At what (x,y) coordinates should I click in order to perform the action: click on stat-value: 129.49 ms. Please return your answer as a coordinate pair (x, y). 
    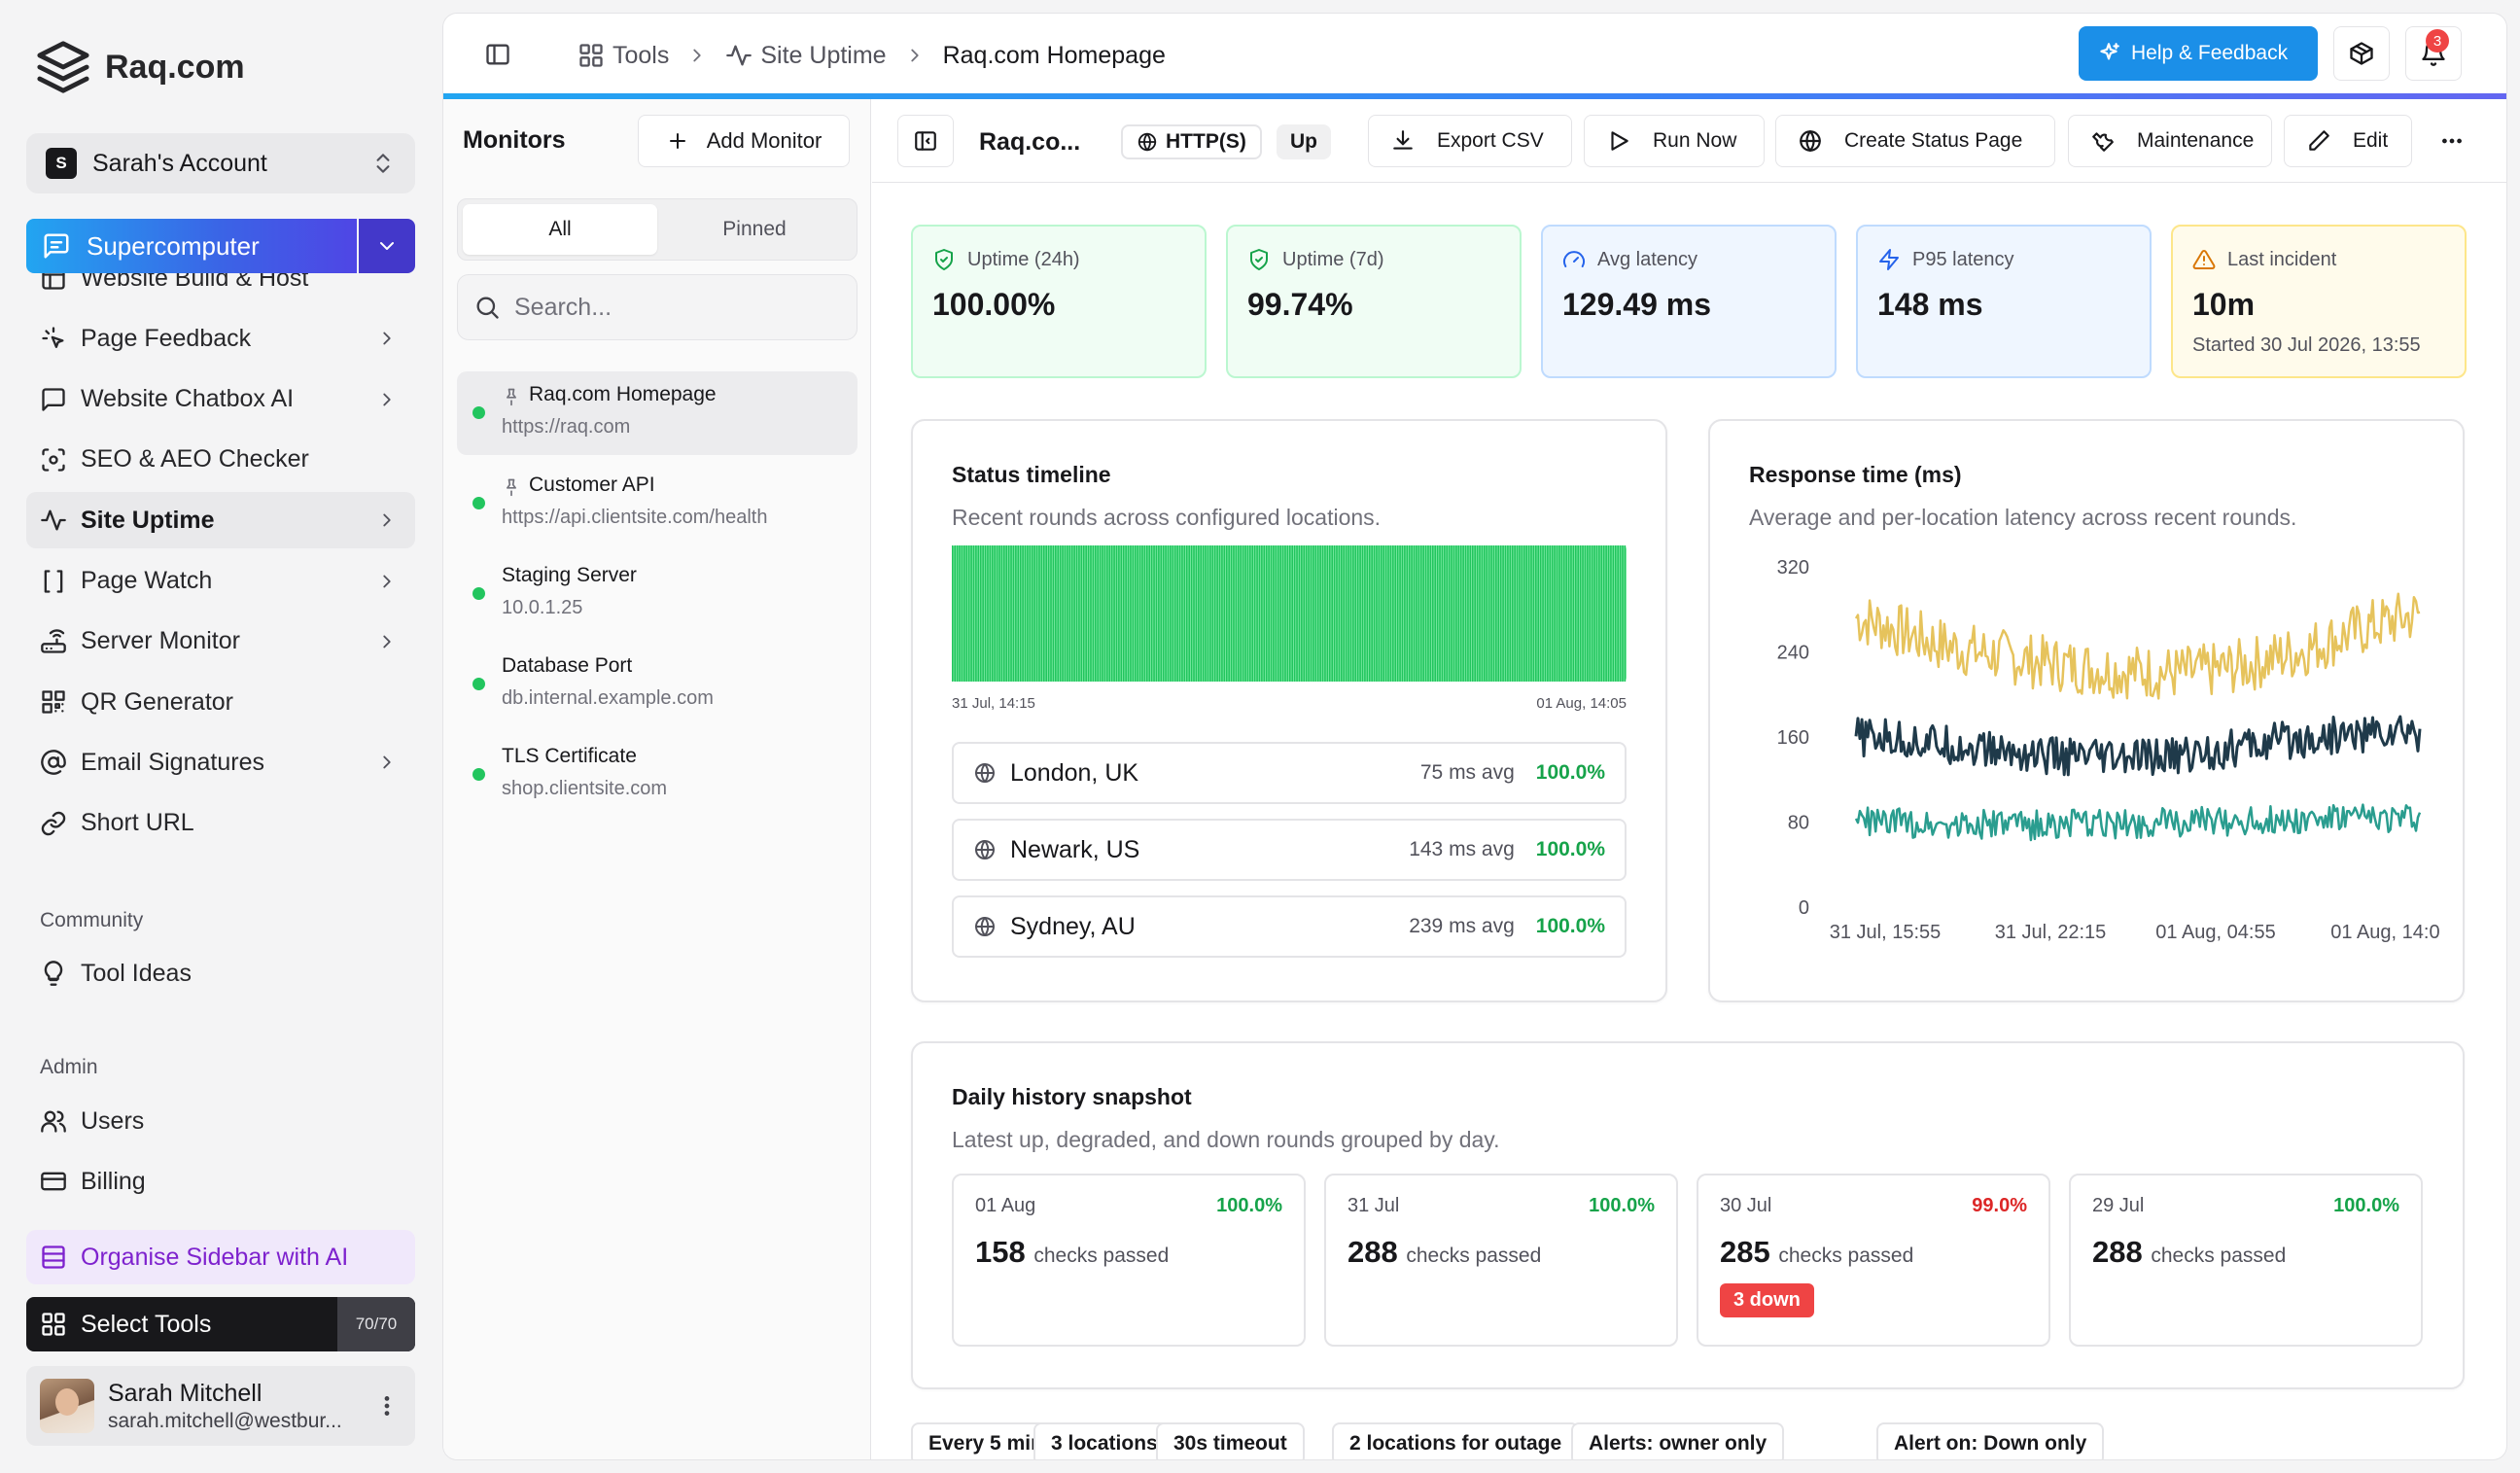
    Looking at the image, I should click on (1637, 304).